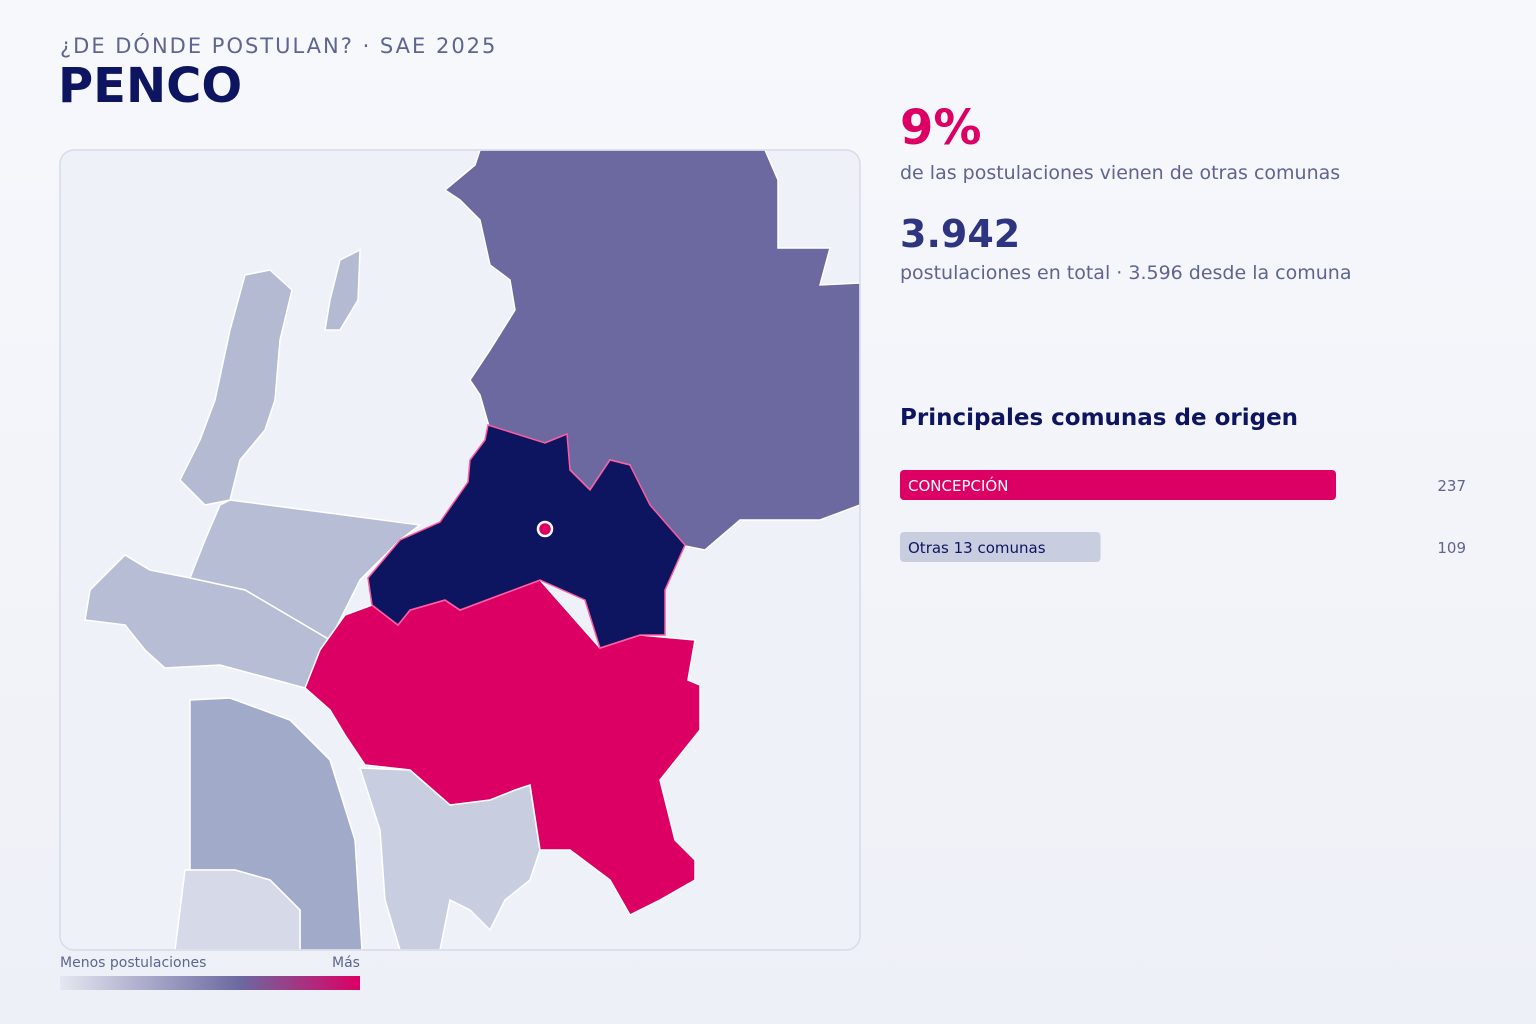 This screenshot has height=1024, width=1536. I want to click on legend-high: Más, so click(346, 963).